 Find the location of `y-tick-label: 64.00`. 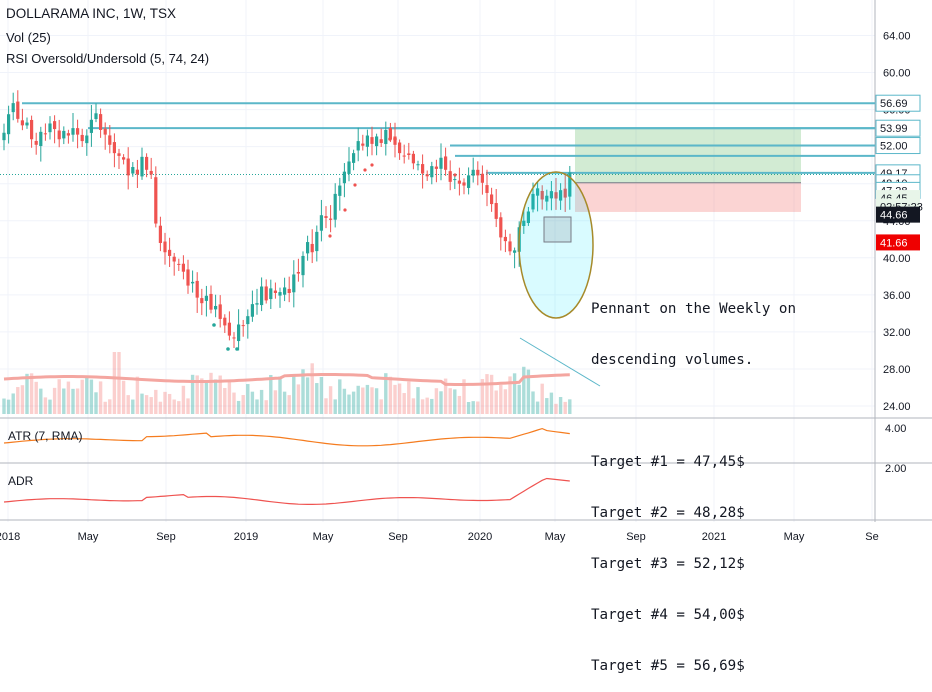

y-tick-label: 64.00 is located at coordinates (897, 37).